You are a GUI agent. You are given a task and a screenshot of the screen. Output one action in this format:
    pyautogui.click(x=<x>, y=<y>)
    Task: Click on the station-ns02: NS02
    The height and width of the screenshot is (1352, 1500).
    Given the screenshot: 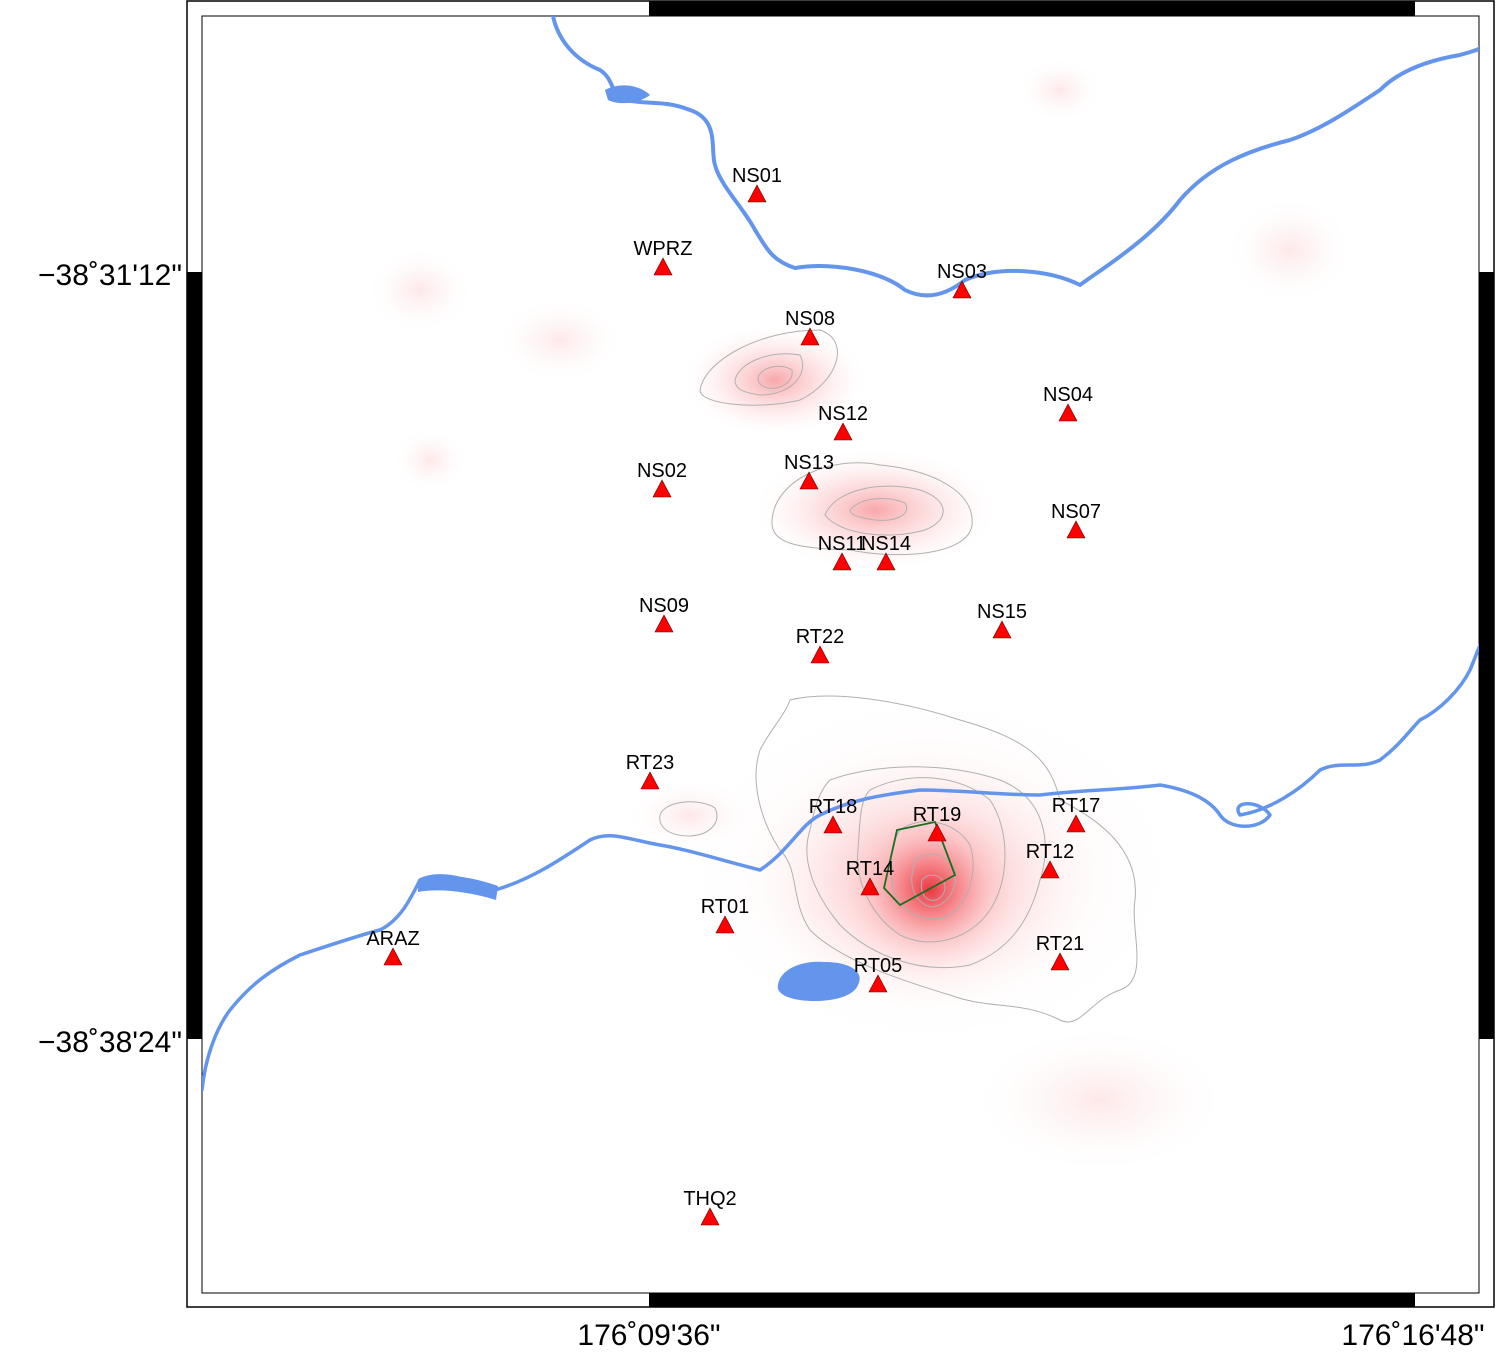 What is the action you would take?
    pyautogui.click(x=662, y=479)
    